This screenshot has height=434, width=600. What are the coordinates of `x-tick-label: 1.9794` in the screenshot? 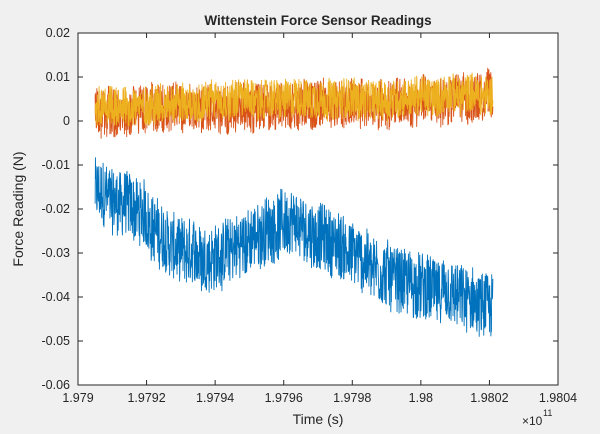 It's located at (215, 398).